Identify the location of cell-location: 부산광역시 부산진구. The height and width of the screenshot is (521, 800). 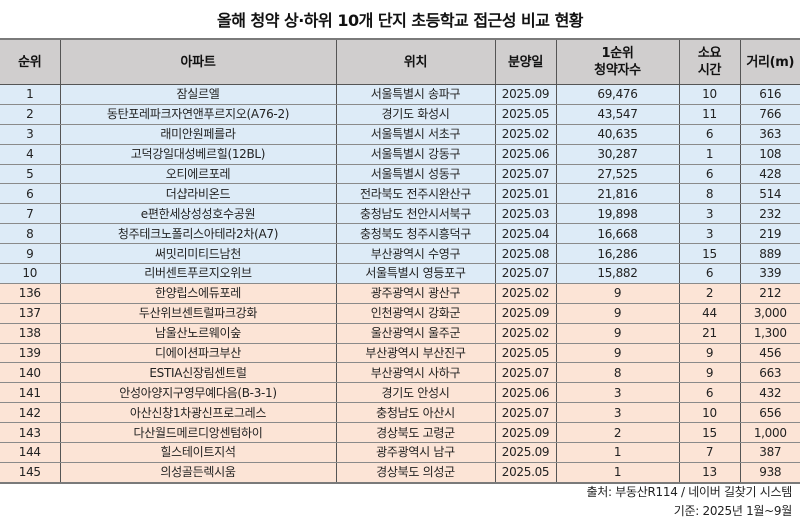
(415, 353).